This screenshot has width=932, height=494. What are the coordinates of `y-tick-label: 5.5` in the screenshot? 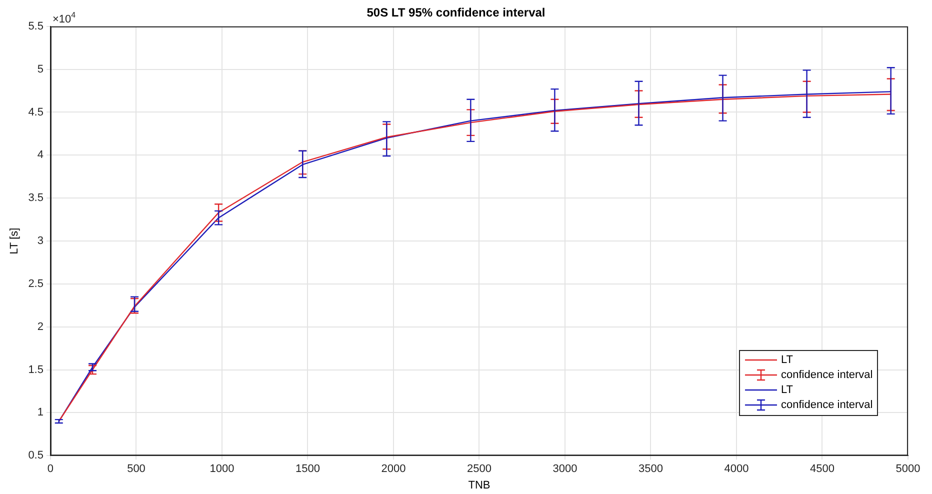 It's located at (36, 26).